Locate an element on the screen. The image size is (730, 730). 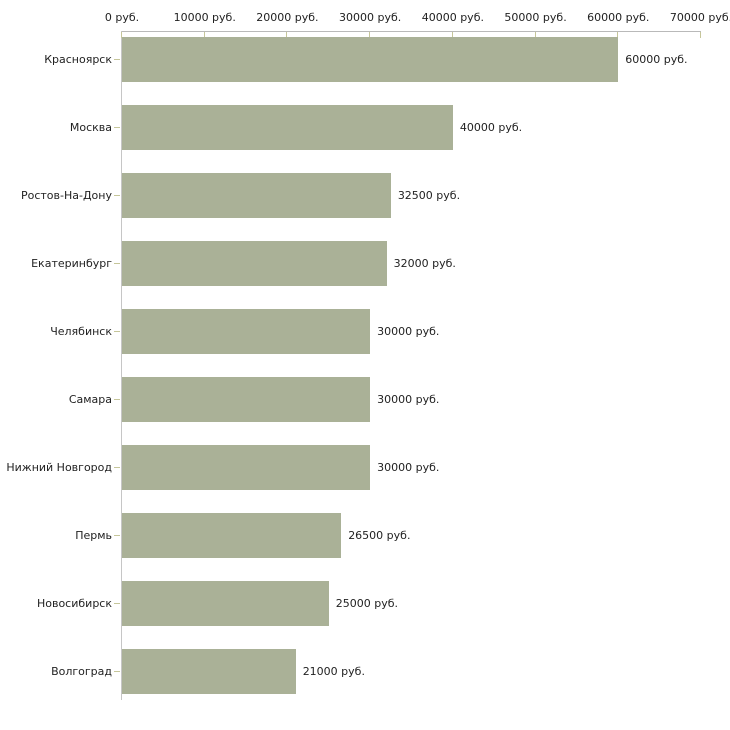
x-axis-tick-label: 20000 руб. is located at coordinates (287, 17).